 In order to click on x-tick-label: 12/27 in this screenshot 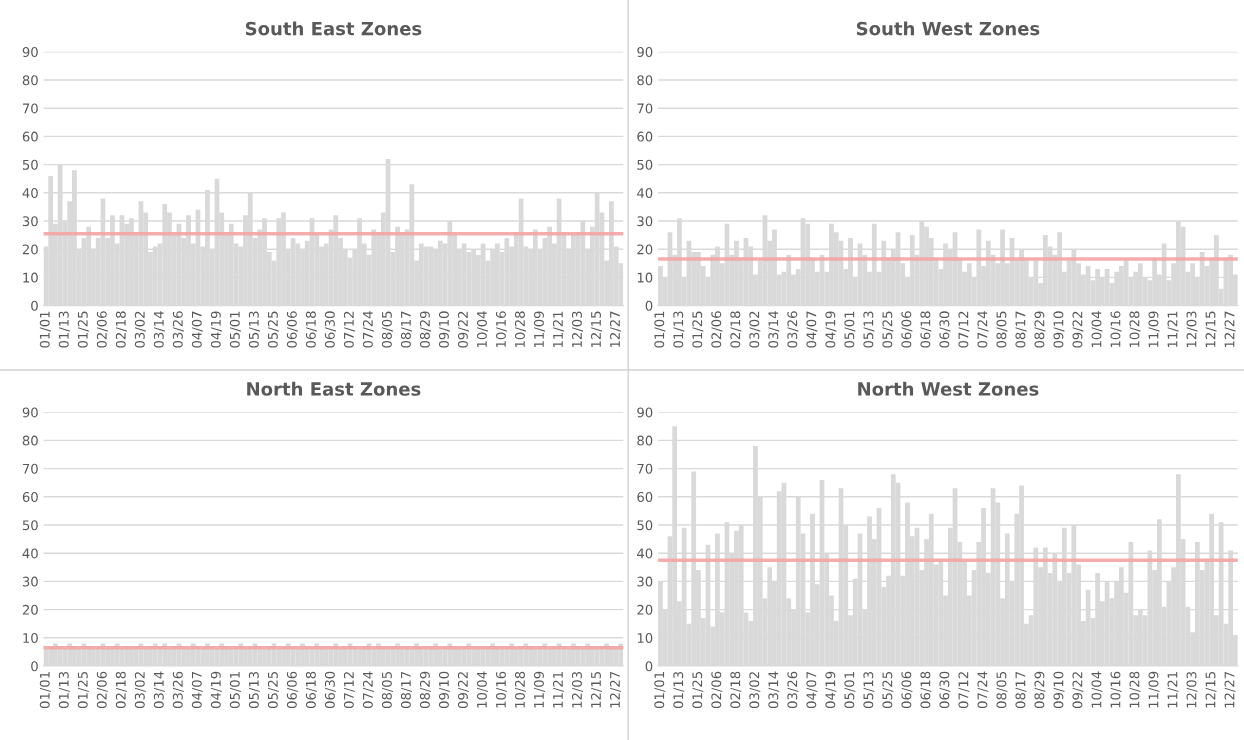, I will do `click(1230, 689)`.